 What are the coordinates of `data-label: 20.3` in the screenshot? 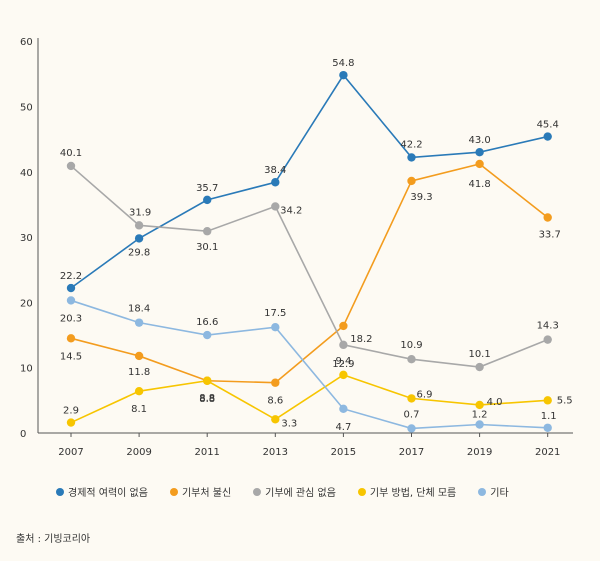 It's located at (71, 318).